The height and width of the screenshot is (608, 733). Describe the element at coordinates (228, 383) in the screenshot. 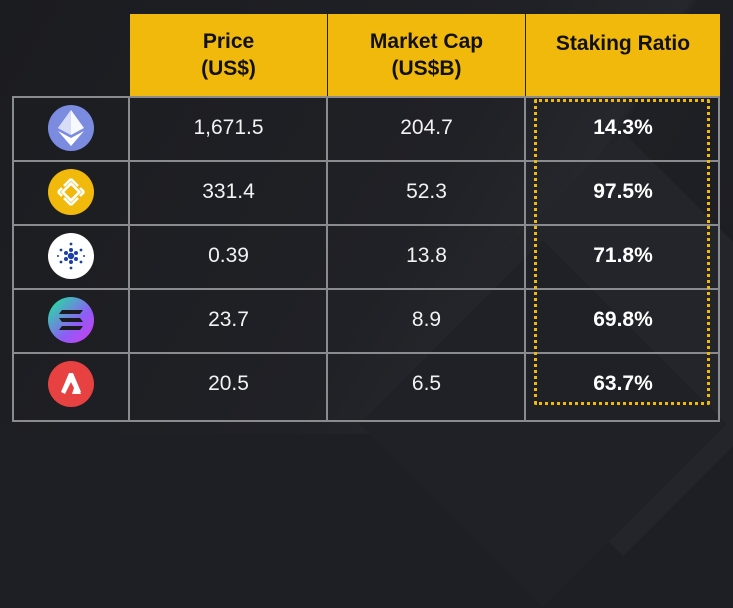

I see `price-cell: 20.5` at that location.